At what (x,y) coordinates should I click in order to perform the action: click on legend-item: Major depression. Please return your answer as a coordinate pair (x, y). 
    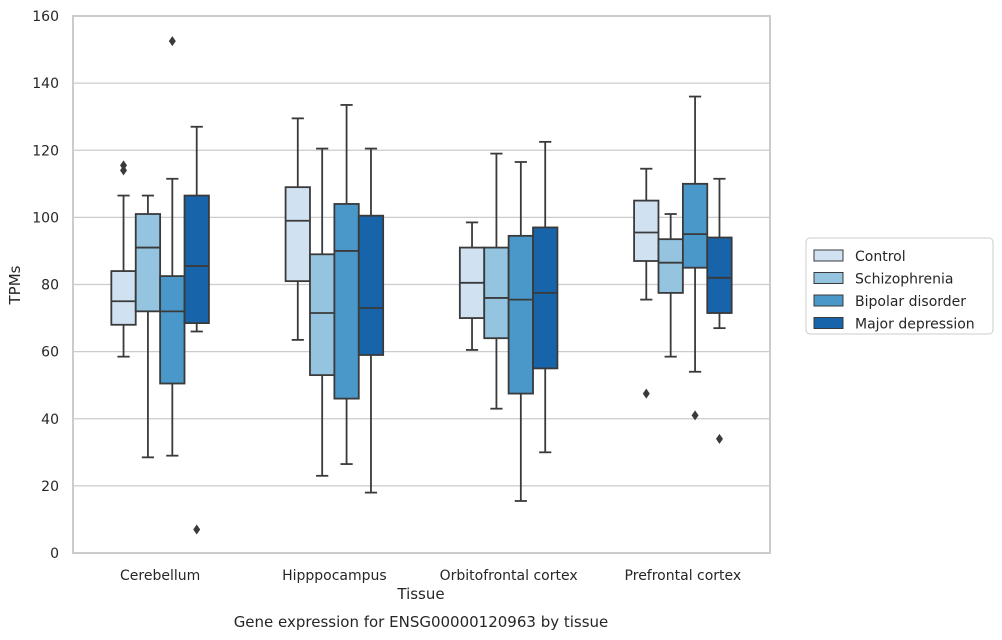
    Looking at the image, I should click on (894, 325).